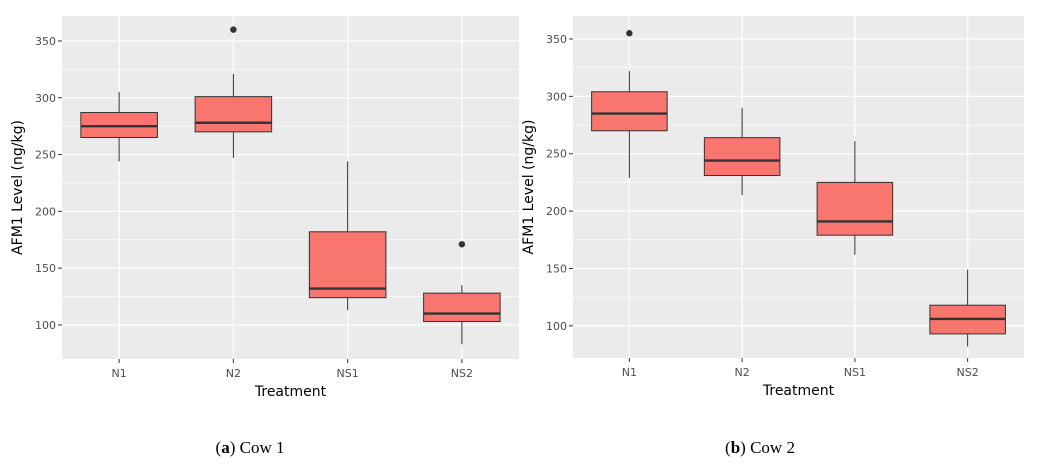 The image size is (1040, 465). I want to click on figure-caption: (b) Cow 2, so click(760, 447).